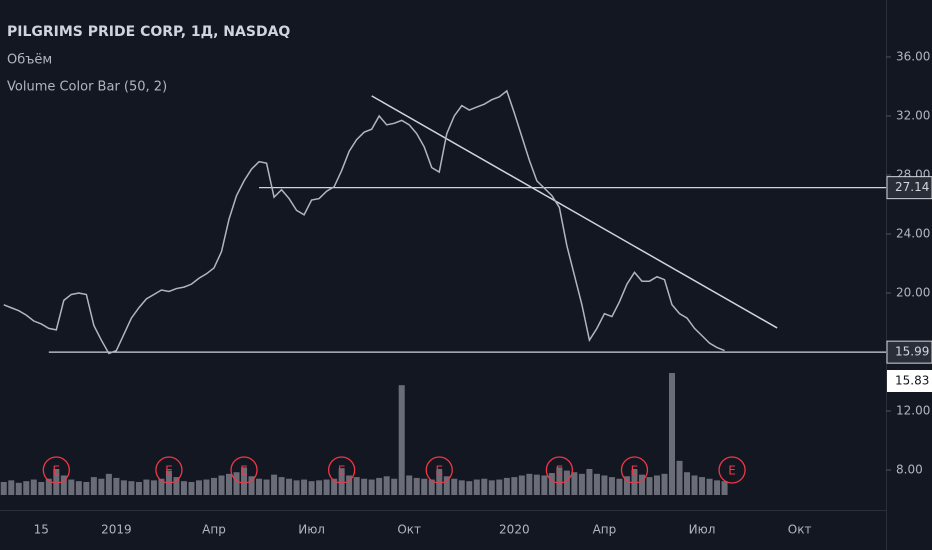 The height and width of the screenshot is (550, 932). I want to click on last-price-box, so click(909, 381).